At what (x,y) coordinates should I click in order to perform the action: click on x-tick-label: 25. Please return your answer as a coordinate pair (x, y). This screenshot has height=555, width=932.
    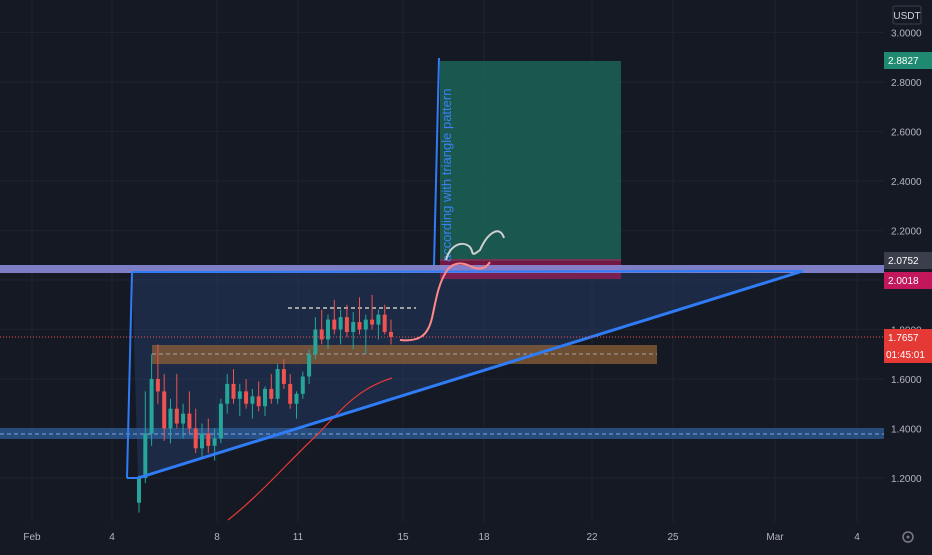
    Looking at the image, I should click on (673, 537).